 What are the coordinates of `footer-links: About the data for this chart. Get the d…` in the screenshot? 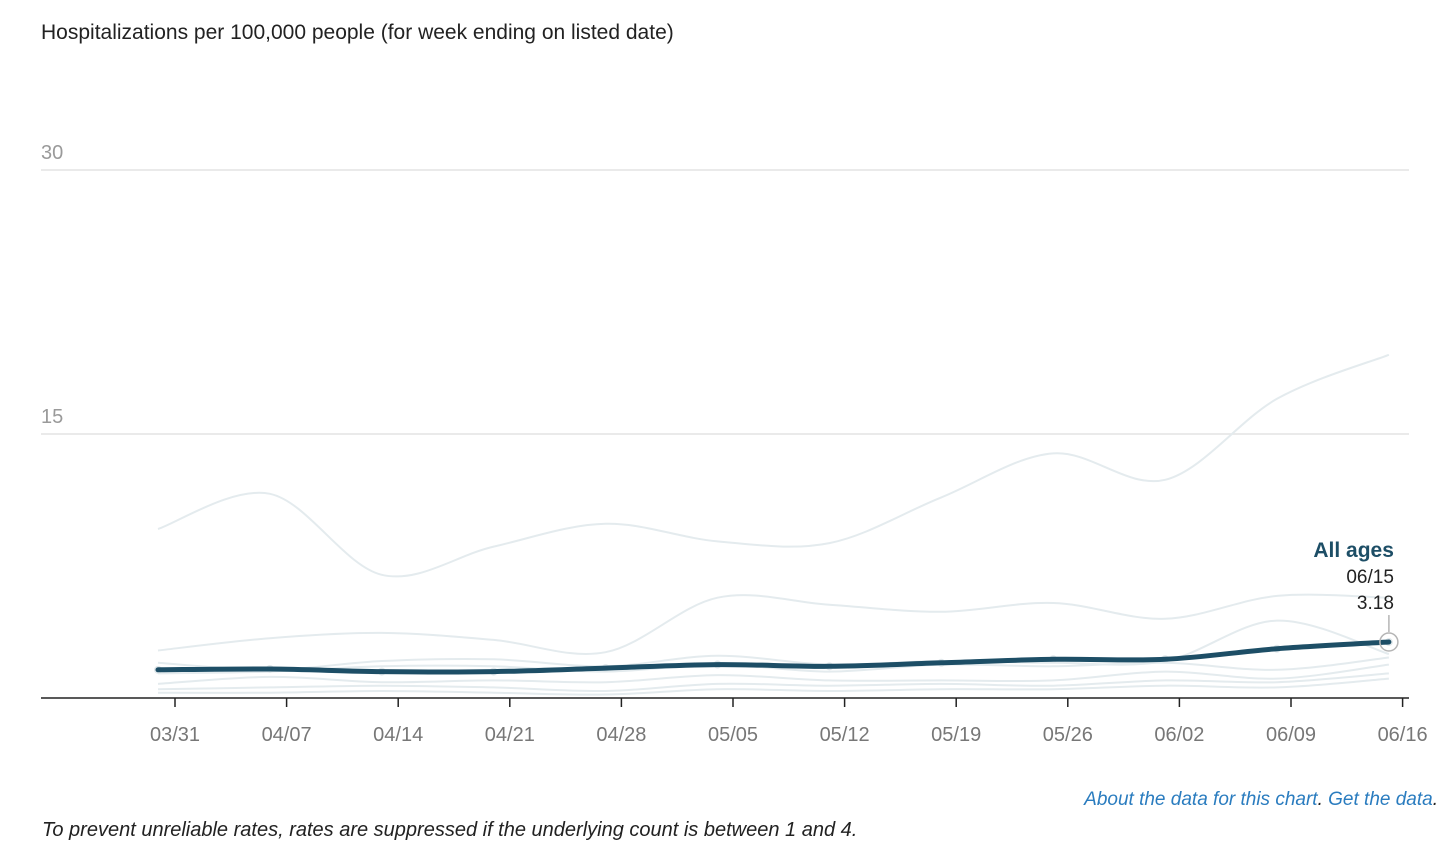 It's located at (1261, 800).